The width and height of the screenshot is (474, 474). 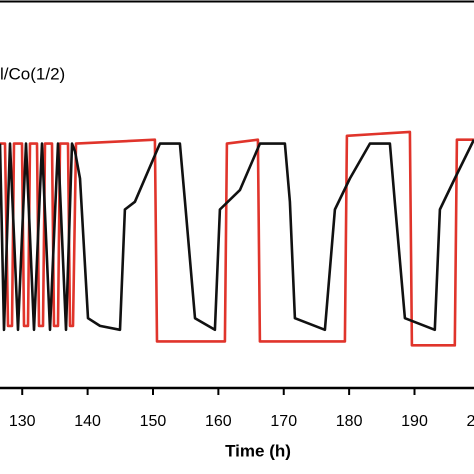 I want to click on x-tick-label: 190, so click(x=414, y=421).